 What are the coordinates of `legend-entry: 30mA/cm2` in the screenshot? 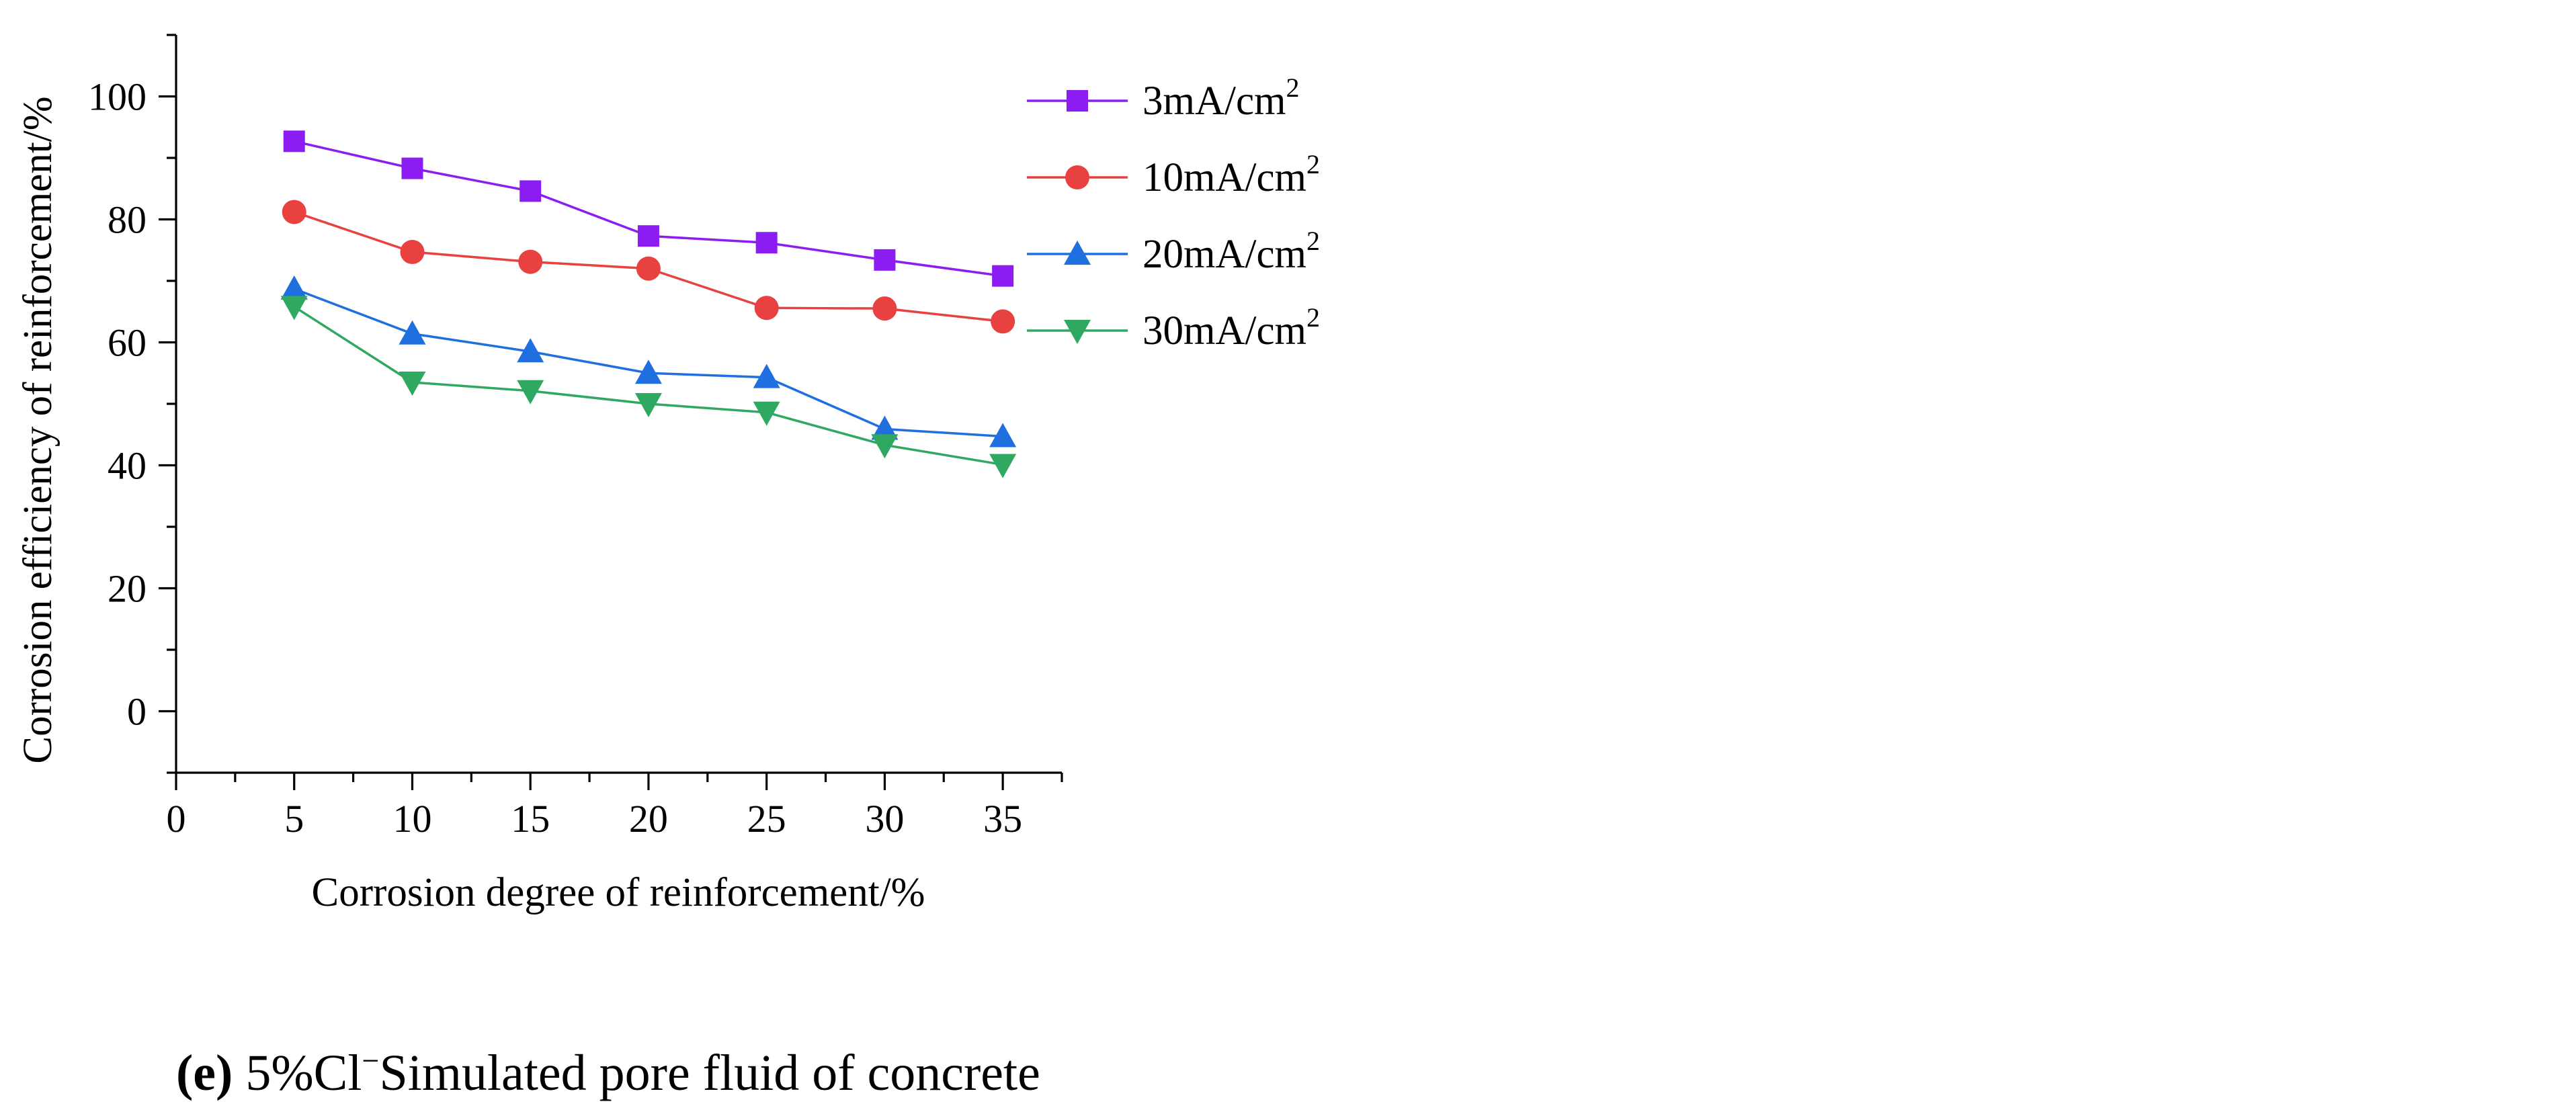 It's located at (1173, 327).